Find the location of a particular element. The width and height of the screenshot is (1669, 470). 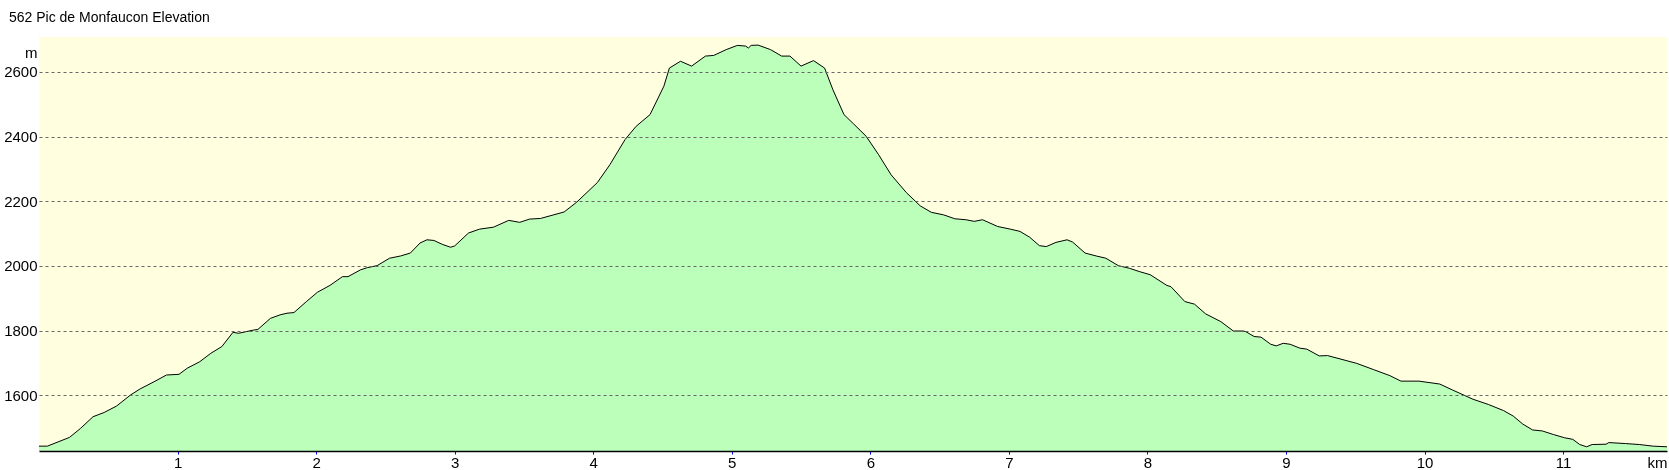

y-axis-title: m is located at coordinates (31, 52).